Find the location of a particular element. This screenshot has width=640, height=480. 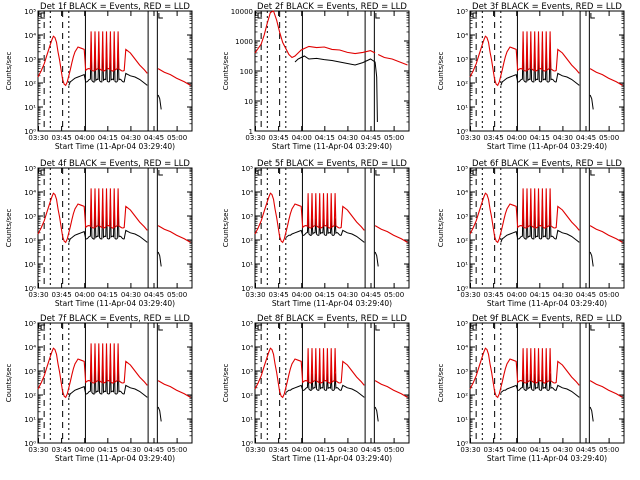

chart-title: Det 2f BLACK = Events, RED = LLD is located at coordinates (332, 7).